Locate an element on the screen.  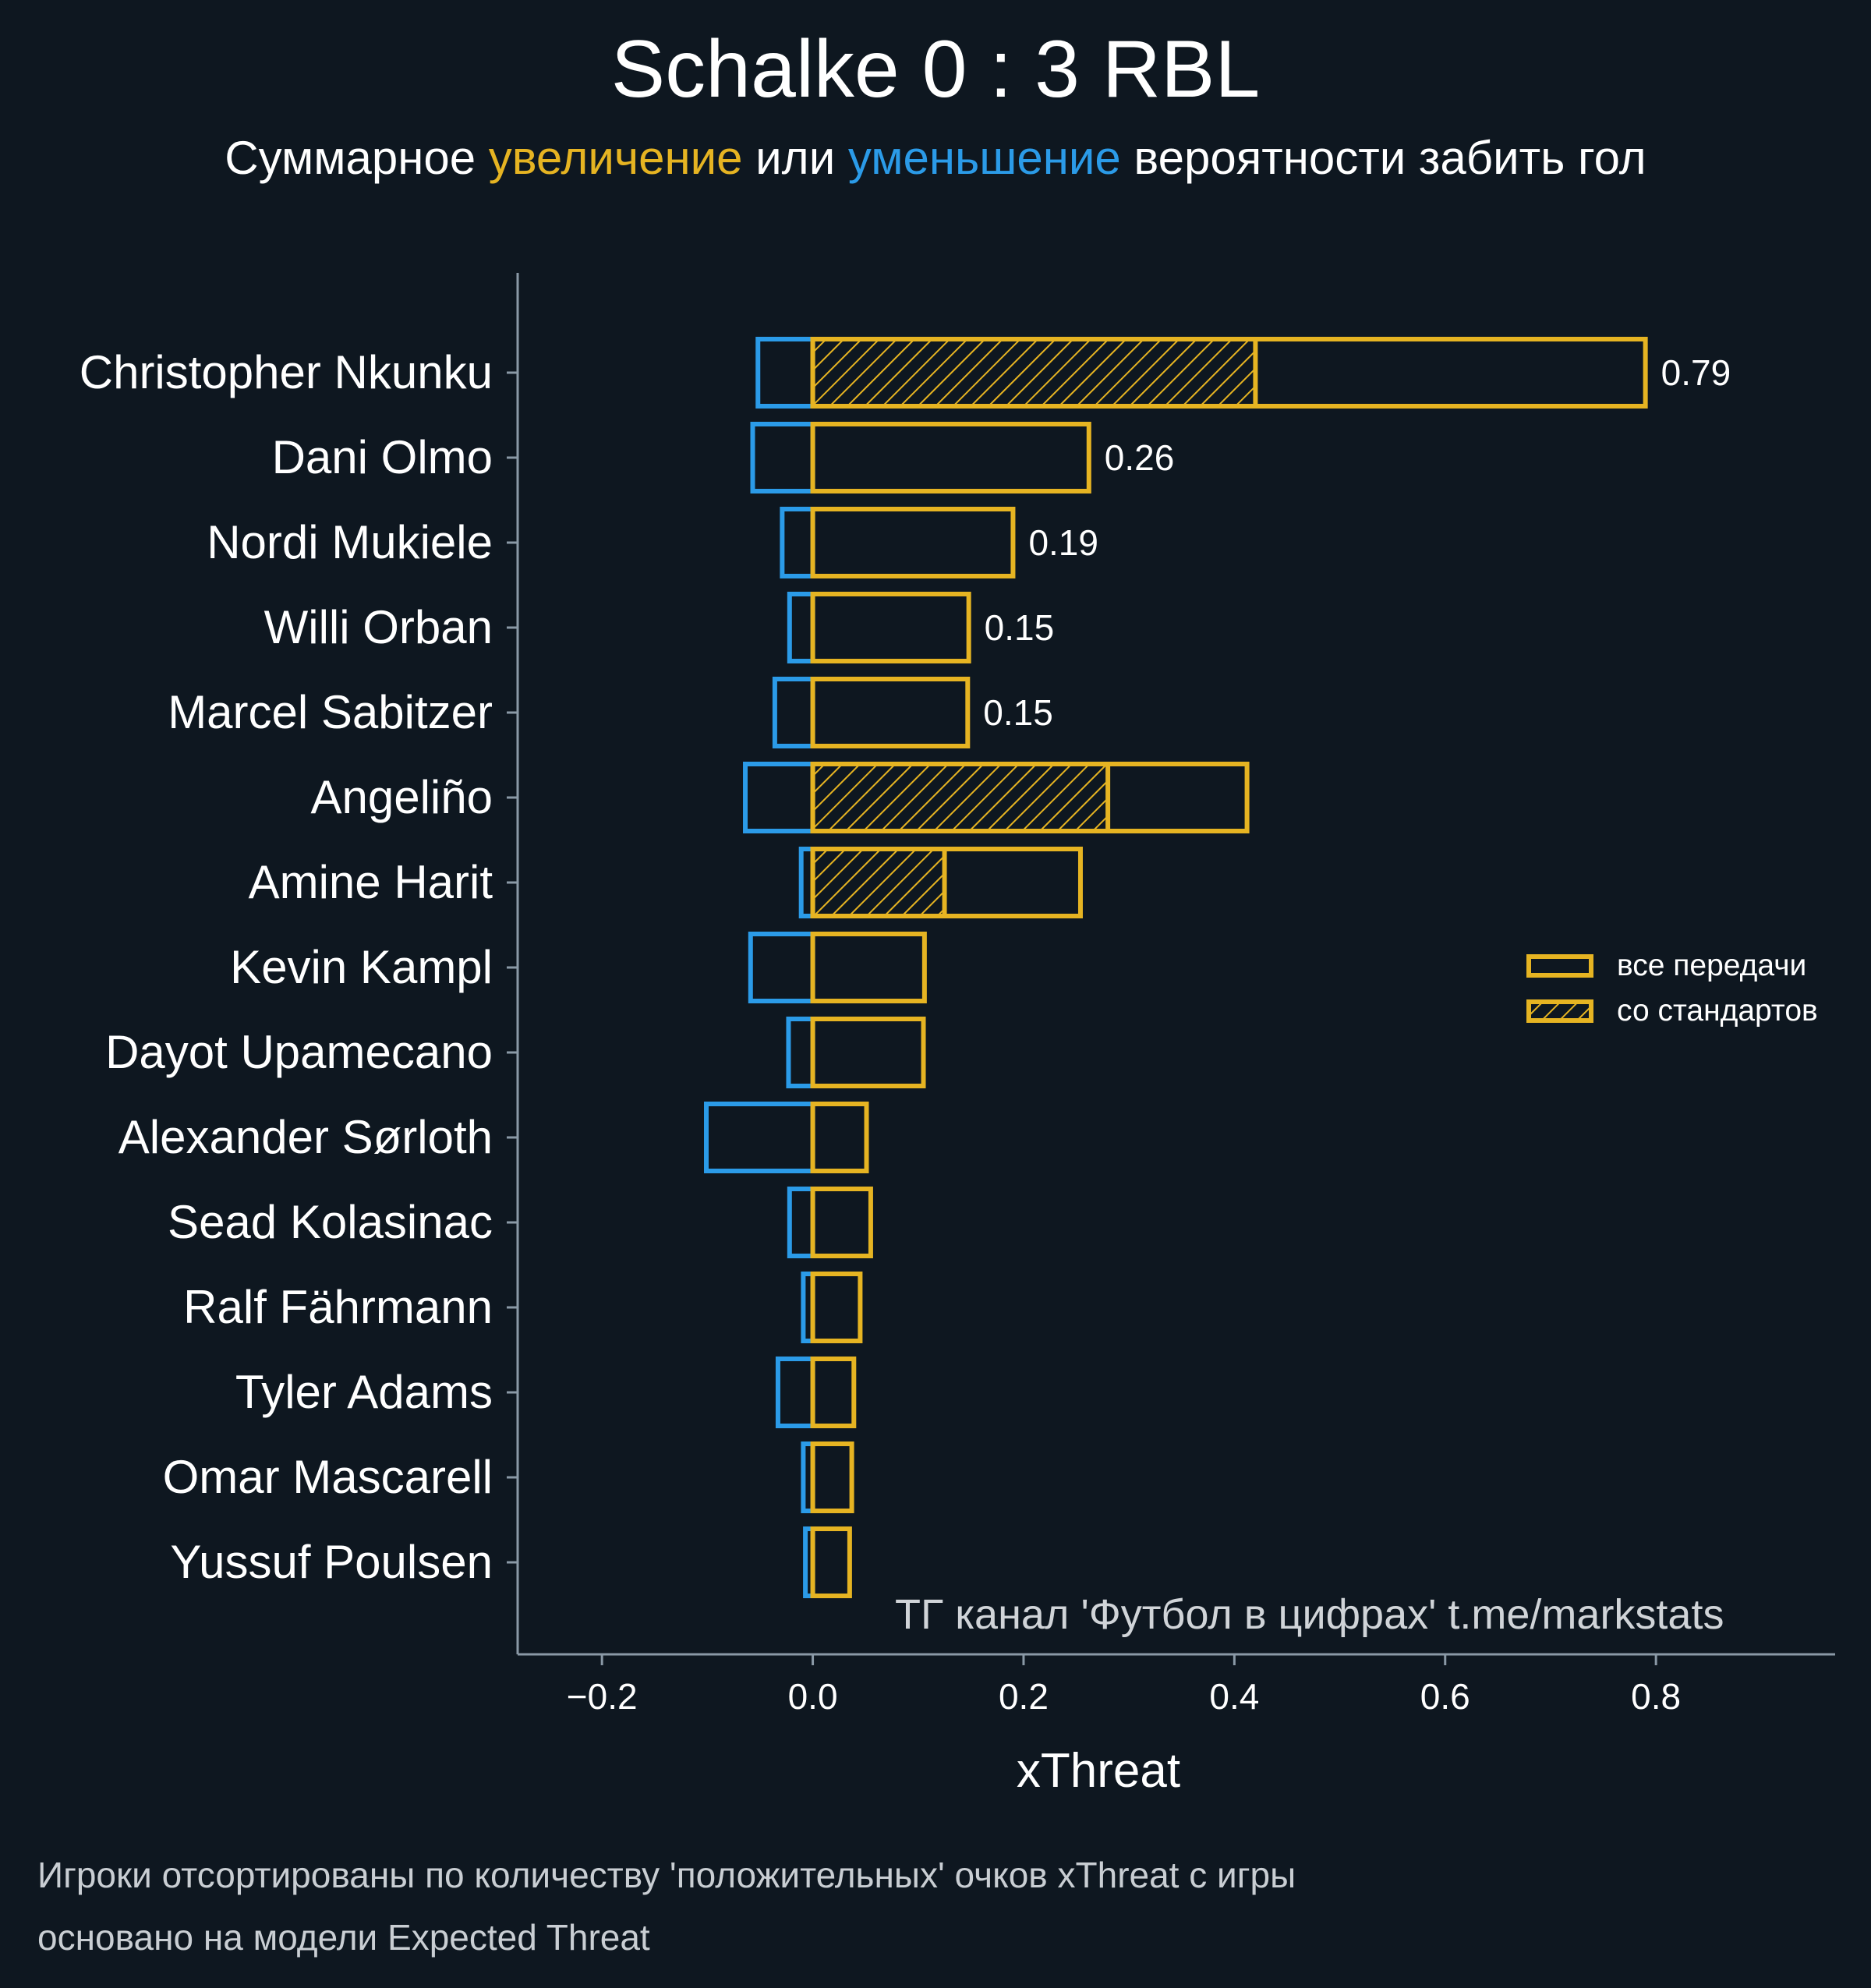
data-label: 0.19 is located at coordinates (1063, 542).